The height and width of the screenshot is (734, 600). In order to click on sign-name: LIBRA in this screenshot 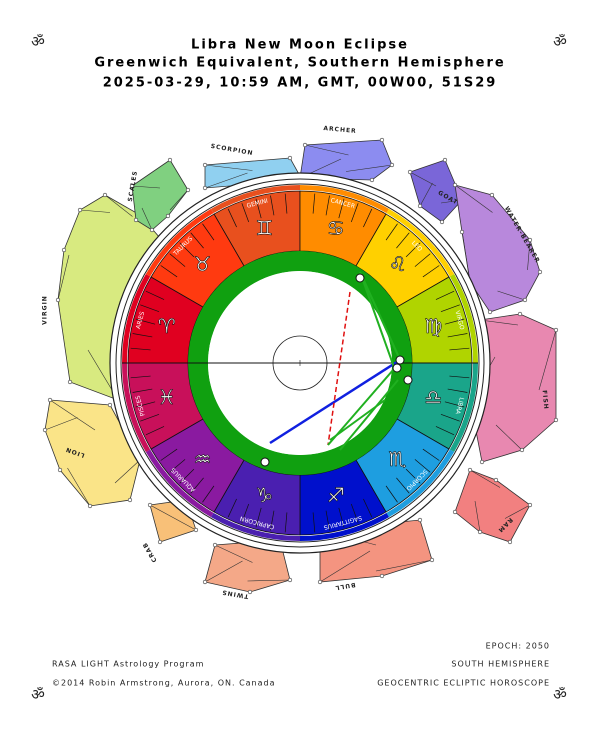, I will do `click(459, 405)`.